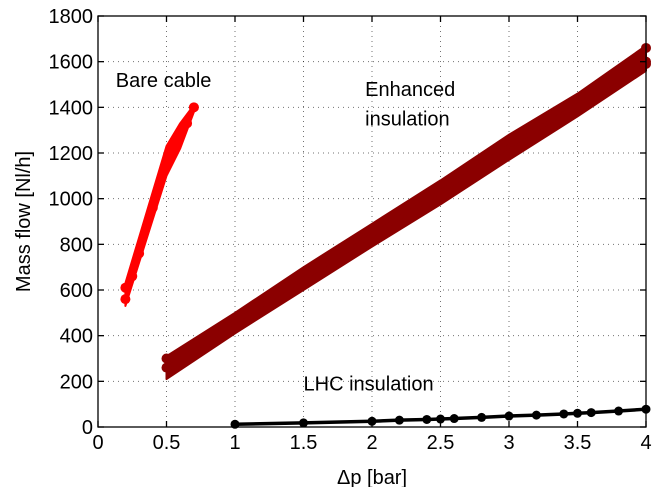 Image resolution: width=652 pixels, height=487 pixels. Describe the element at coordinates (508, 443) in the screenshot. I see `x-tick-label: 3` at that location.